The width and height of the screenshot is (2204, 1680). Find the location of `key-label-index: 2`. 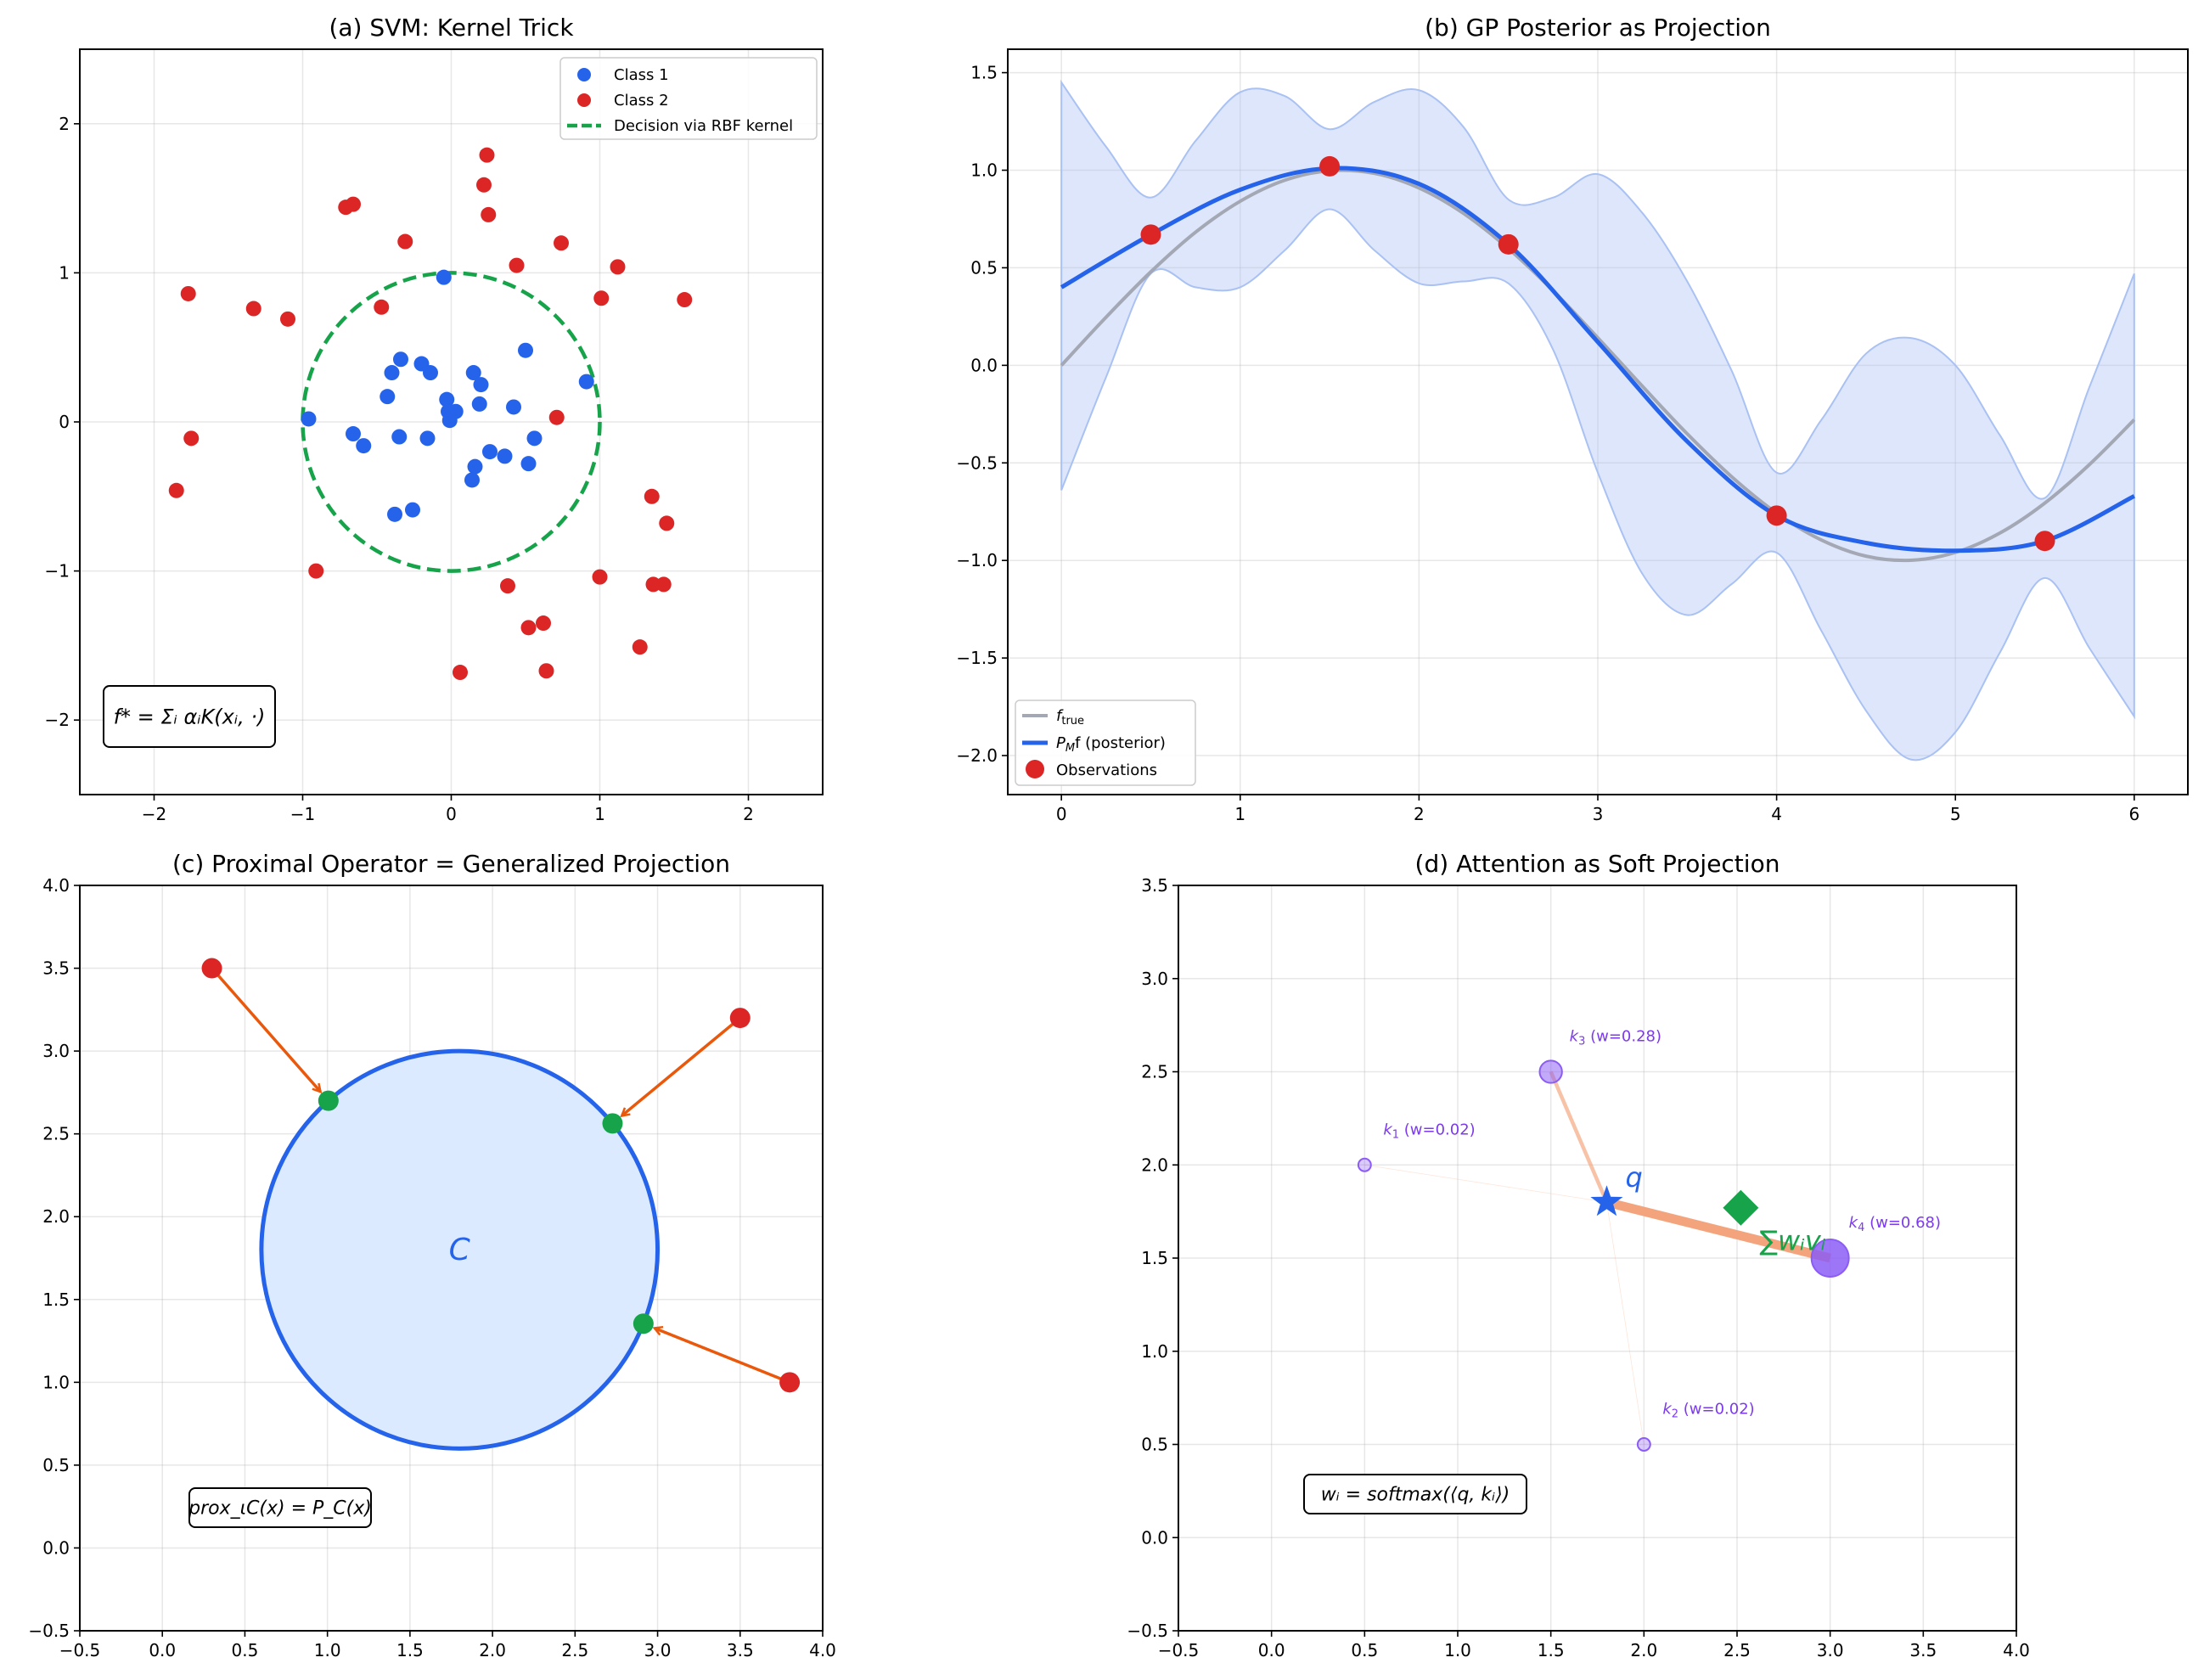

key-label-index: 2 is located at coordinates (1675, 1414).